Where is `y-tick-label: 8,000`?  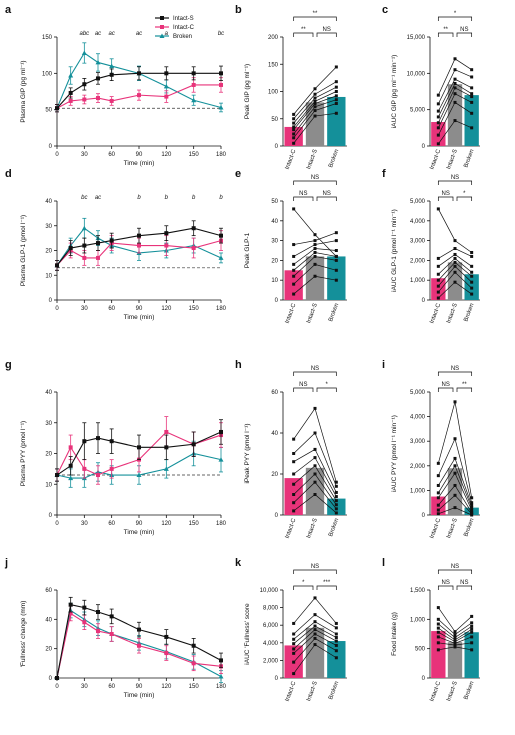
y-tick-label: 8,000 is located at coordinates (271, 609).